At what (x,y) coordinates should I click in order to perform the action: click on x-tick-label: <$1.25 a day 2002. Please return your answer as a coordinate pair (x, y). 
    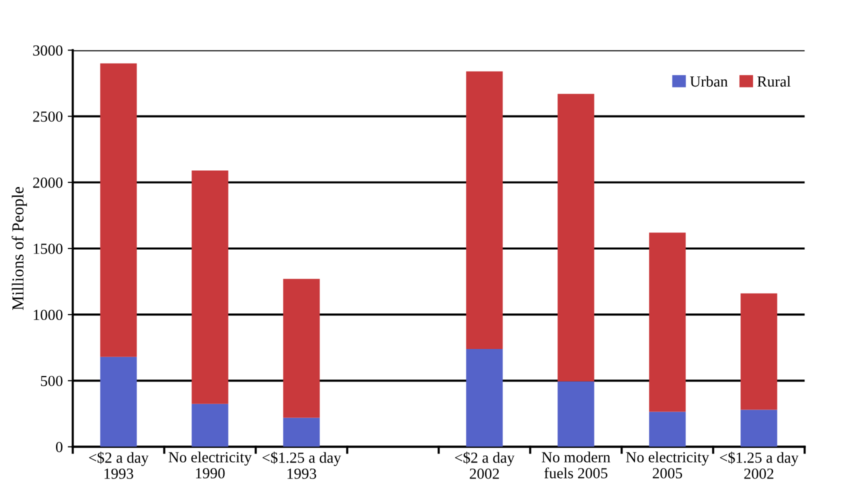
    Looking at the image, I should click on (759, 465).